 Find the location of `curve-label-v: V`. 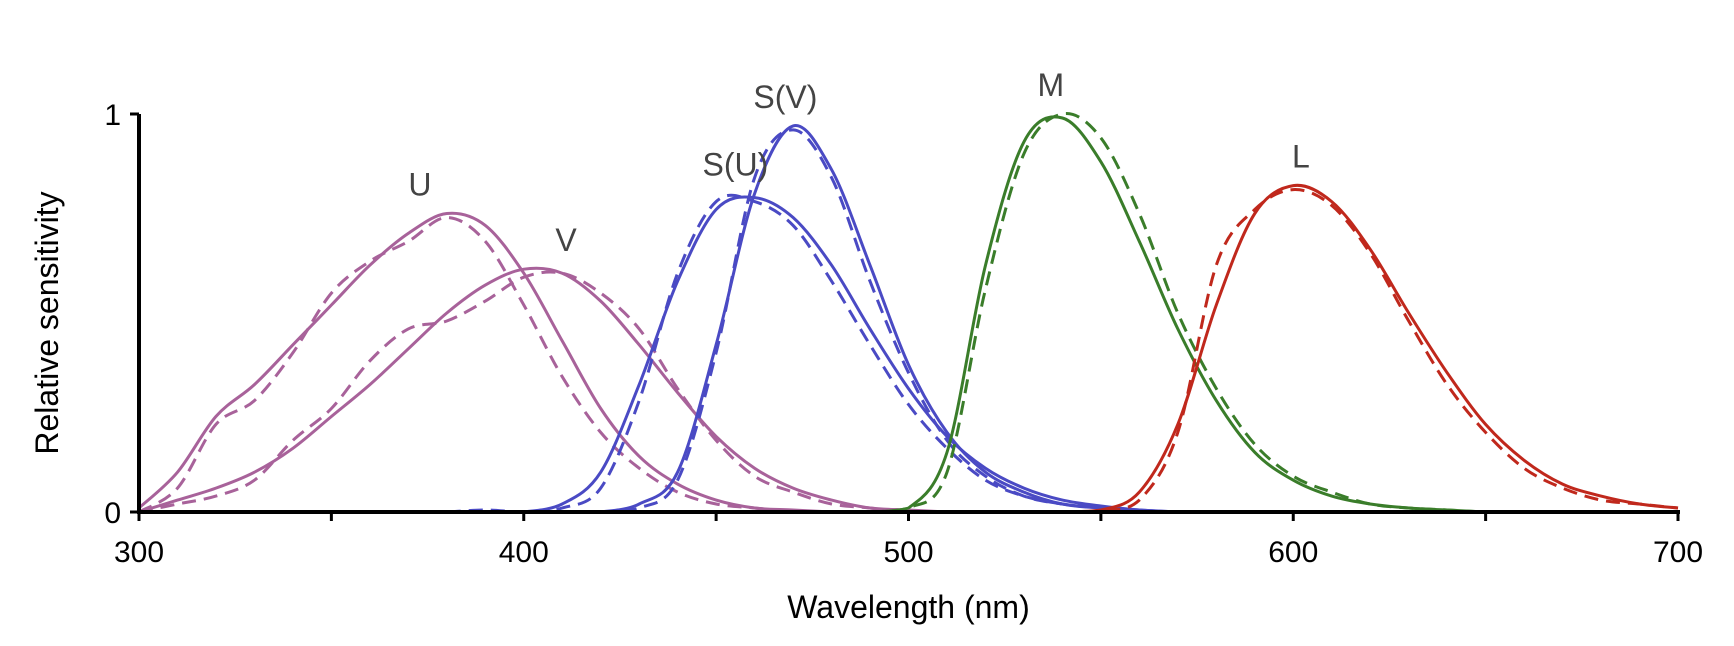

curve-label-v: V is located at coordinates (566, 240).